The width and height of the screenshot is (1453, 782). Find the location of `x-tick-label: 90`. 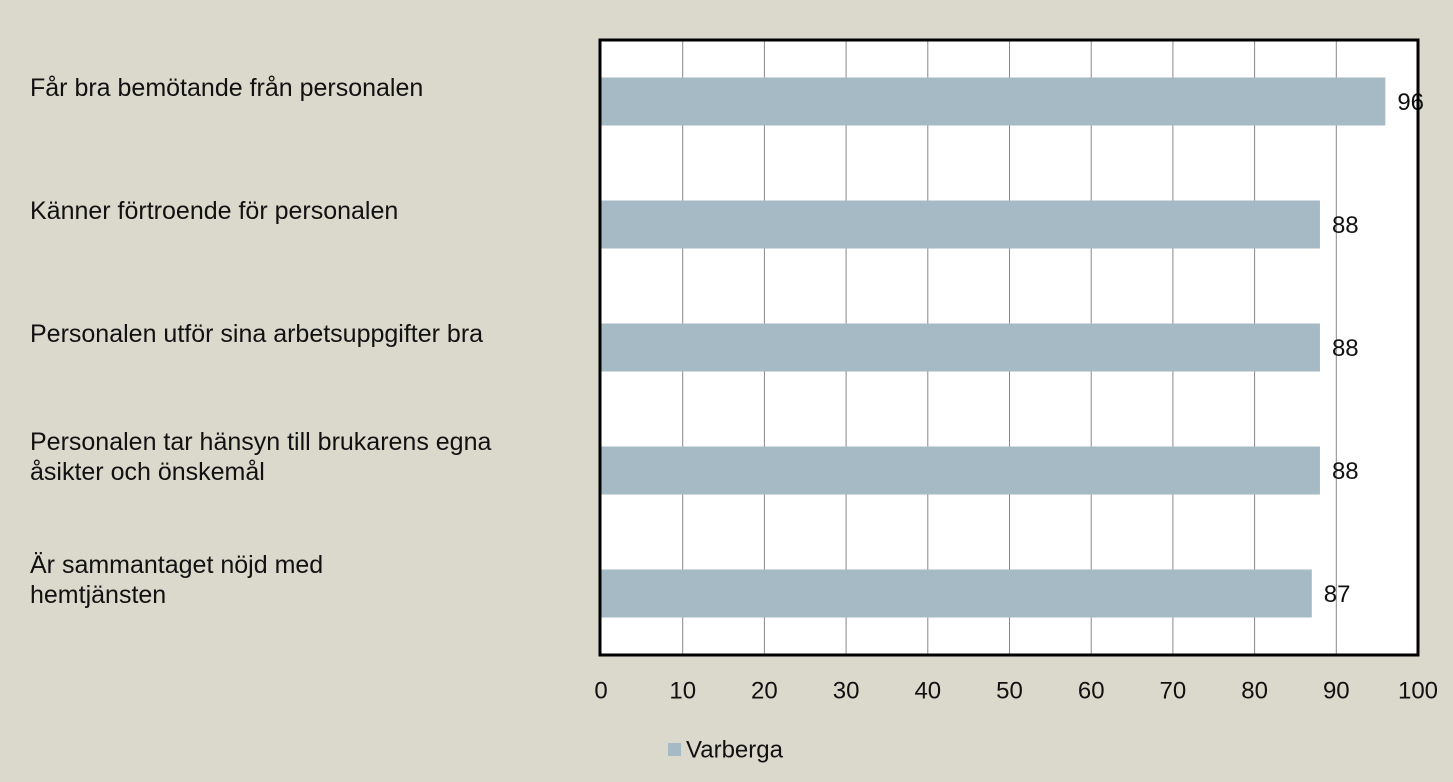

x-tick-label: 90 is located at coordinates (1336, 690).